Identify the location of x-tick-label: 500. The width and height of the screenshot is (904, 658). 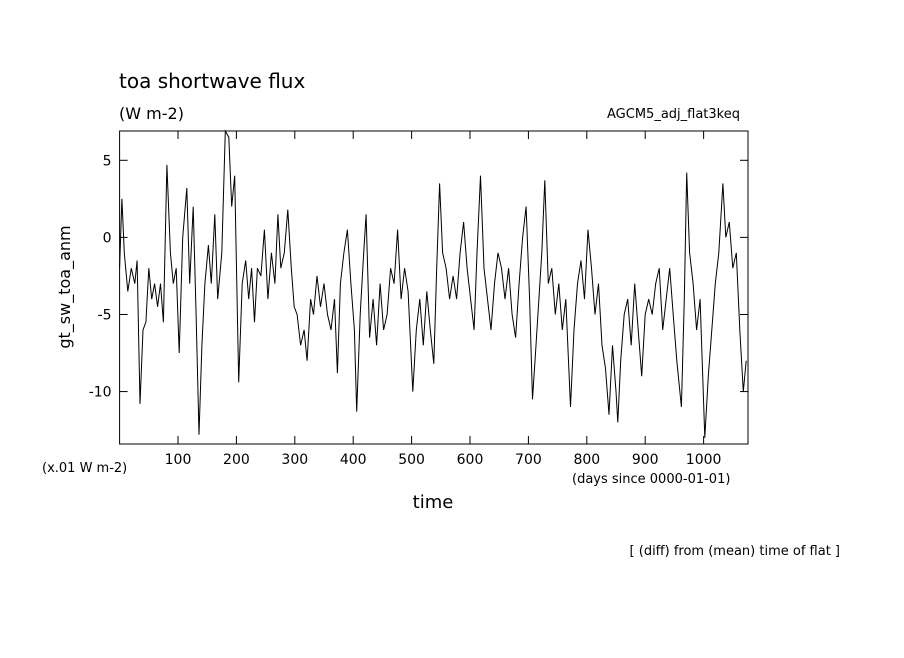
(411, 460).